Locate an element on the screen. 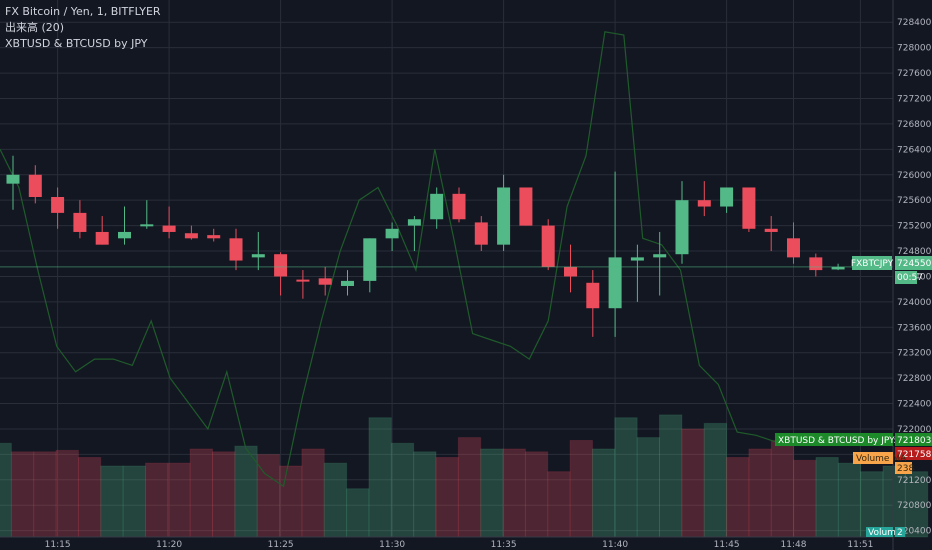 The image size is (932, 550). price-tick-label: 726400.00 is located at coordinates (914, 150).